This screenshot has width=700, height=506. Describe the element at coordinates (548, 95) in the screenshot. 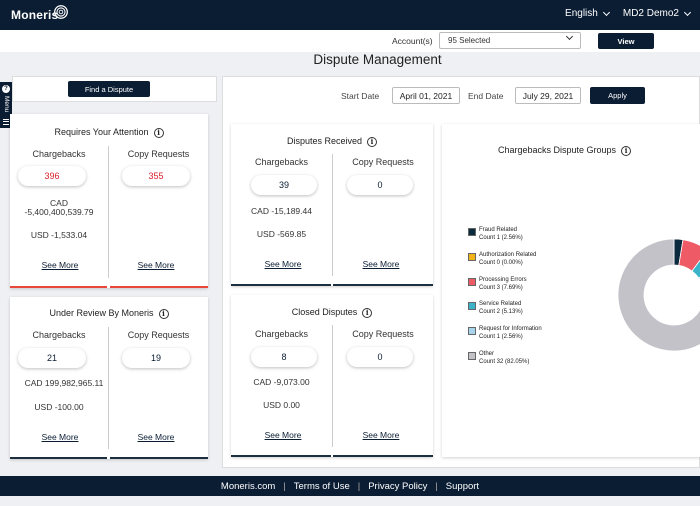

I see `end-date-input: July 29, 2021` at that location.